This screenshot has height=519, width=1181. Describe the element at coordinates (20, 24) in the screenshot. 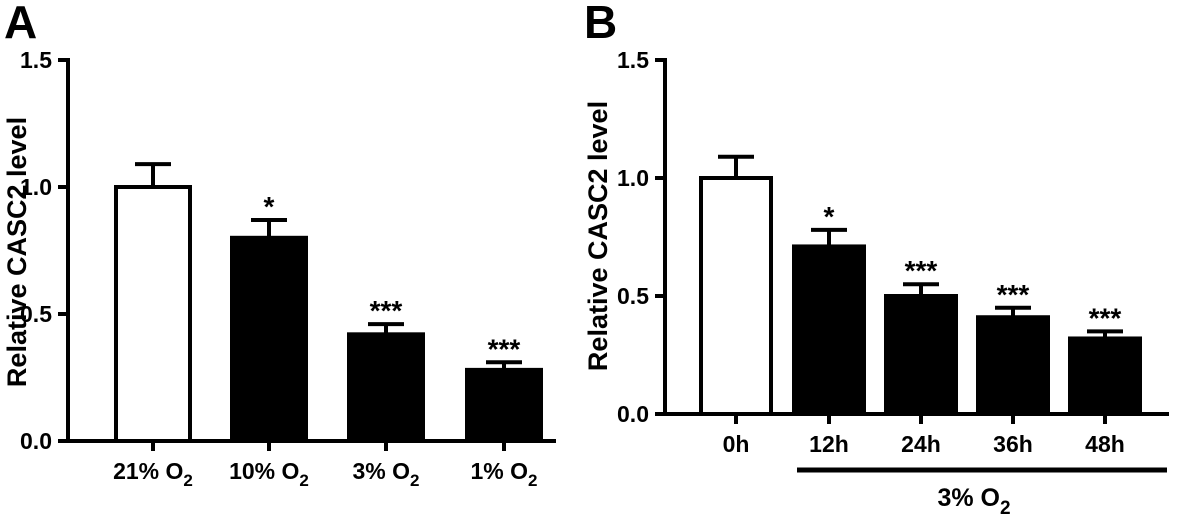

I see `panel-letter-a: A` at that location.